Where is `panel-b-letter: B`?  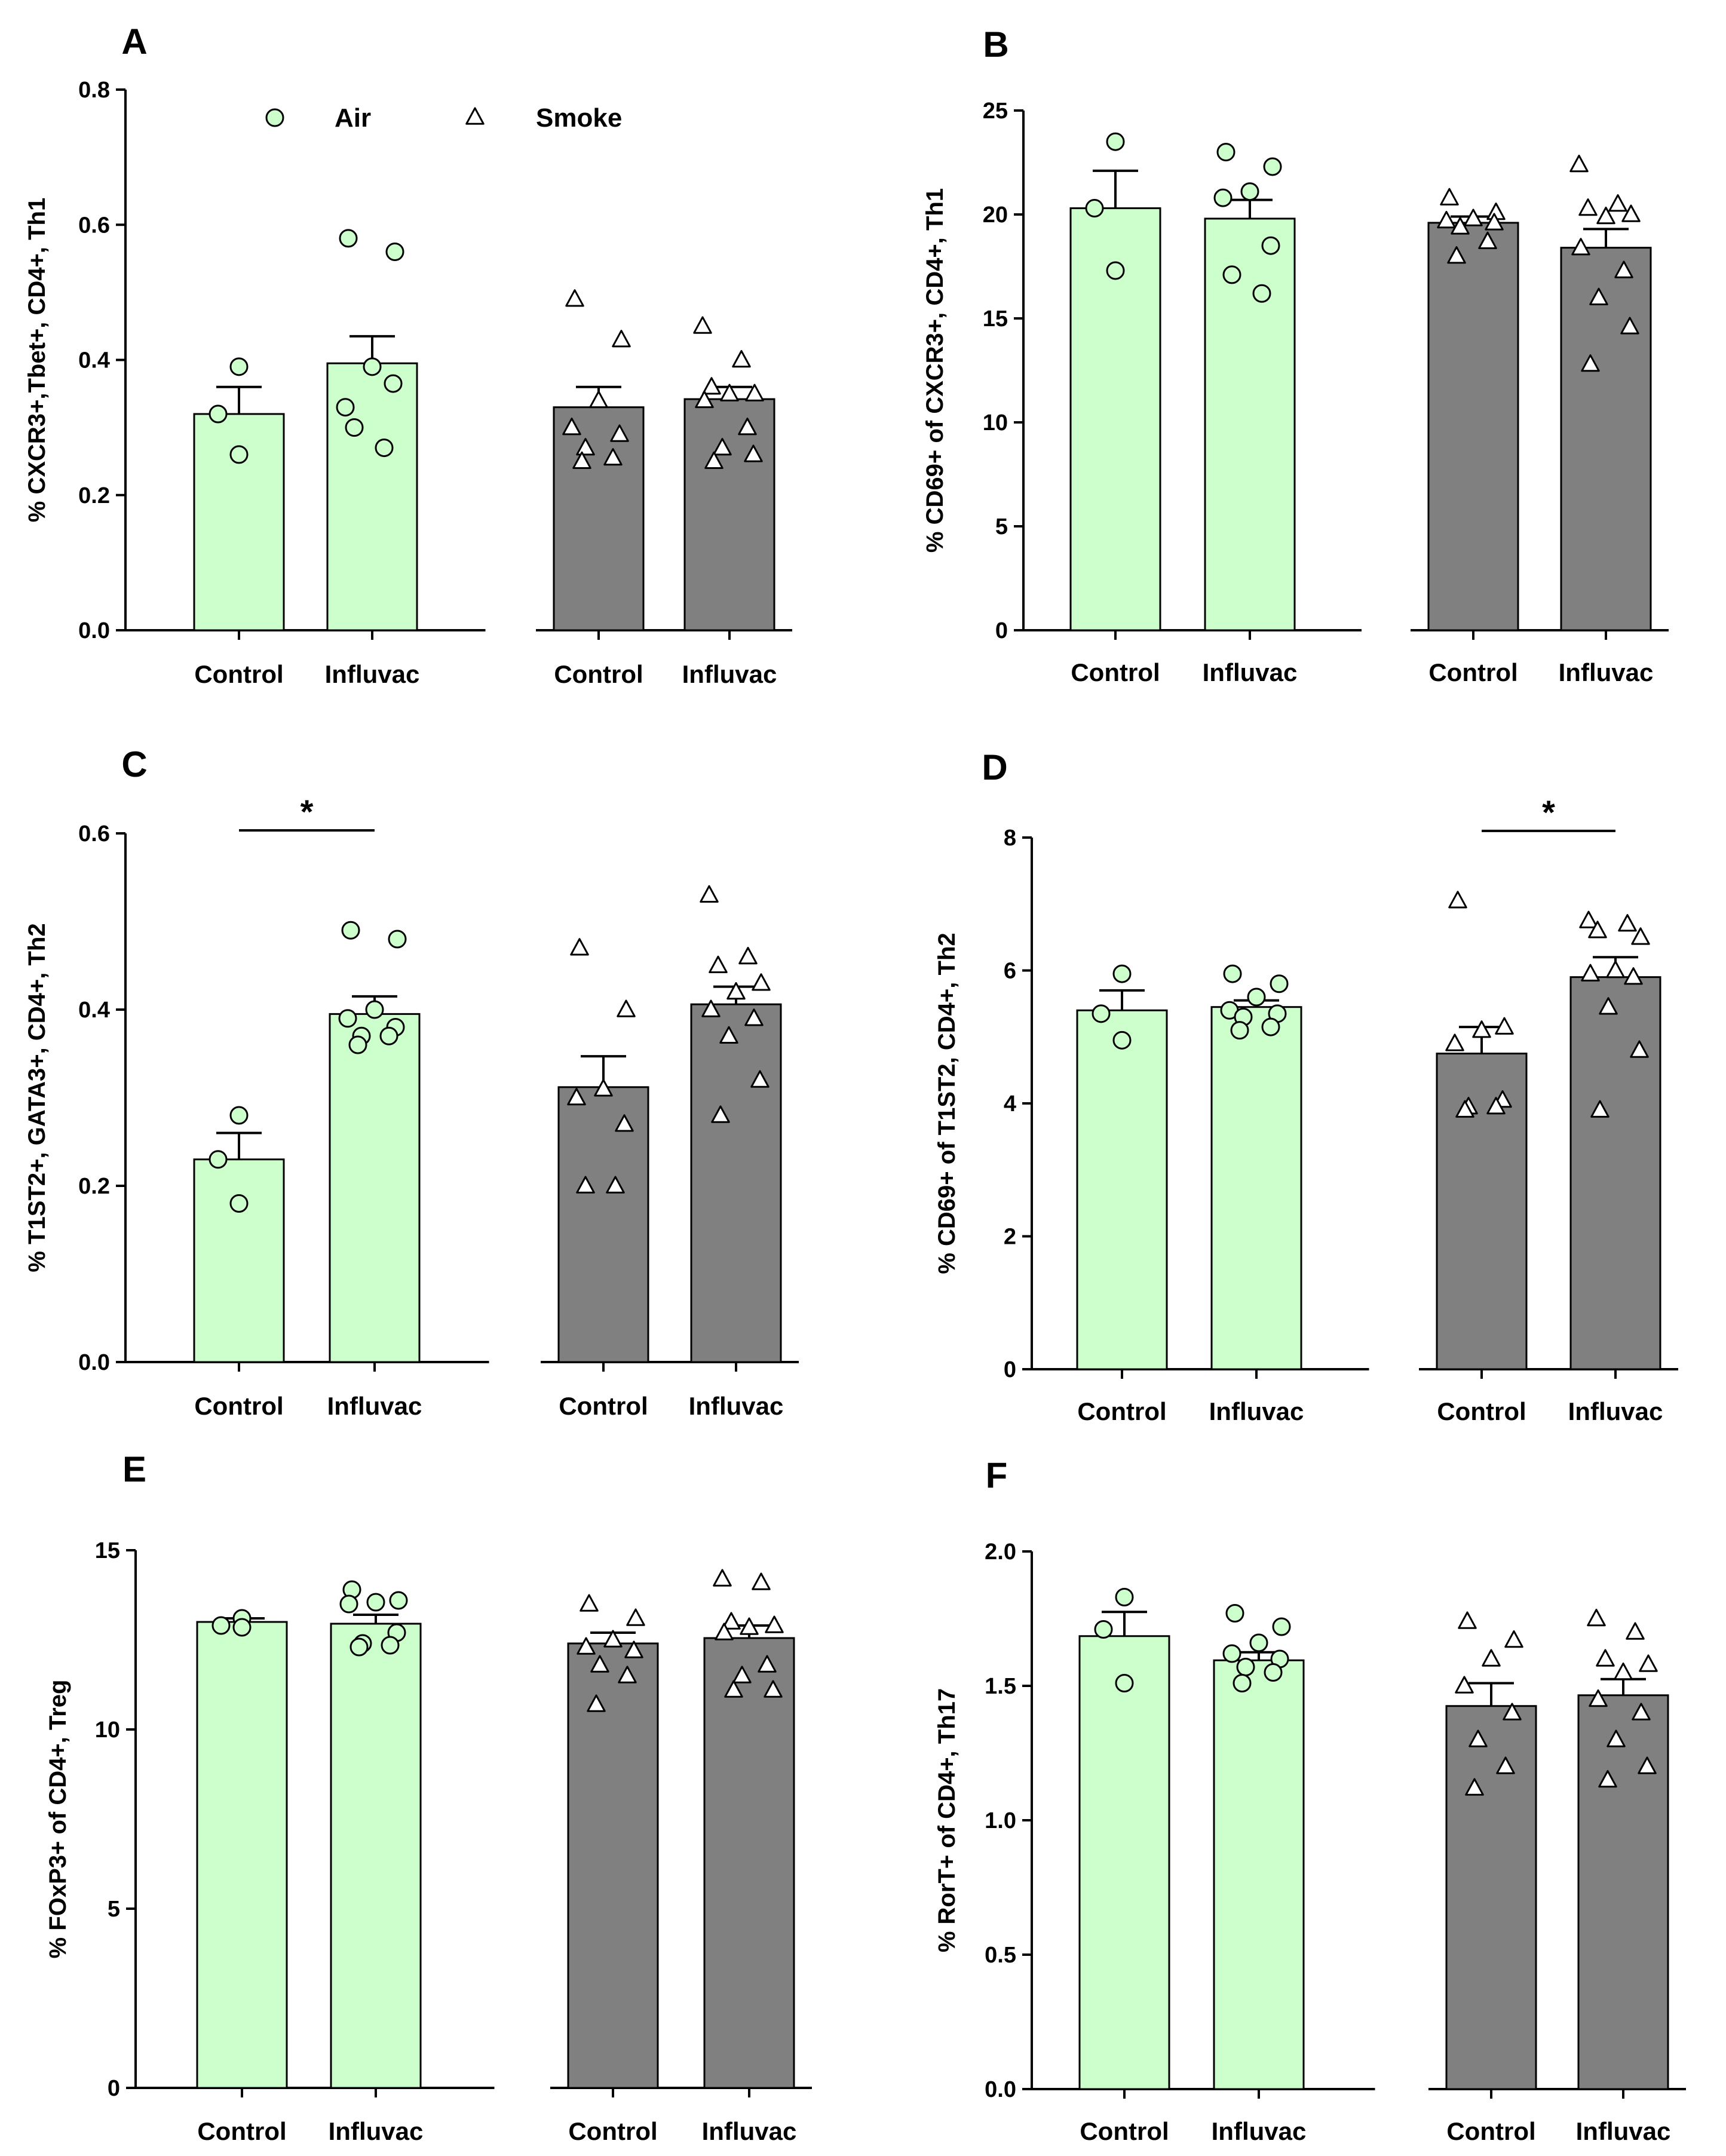 panel-b-letter: B is located at coordinates (996, 44).